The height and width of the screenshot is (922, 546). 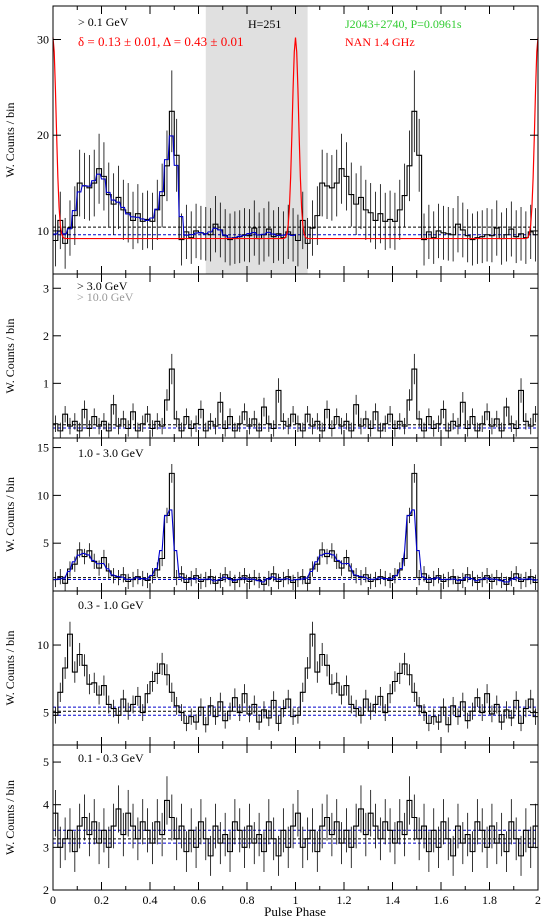 I want to click on panel-label-band2: > 10.0 GeV, so click(x=105, y=297).